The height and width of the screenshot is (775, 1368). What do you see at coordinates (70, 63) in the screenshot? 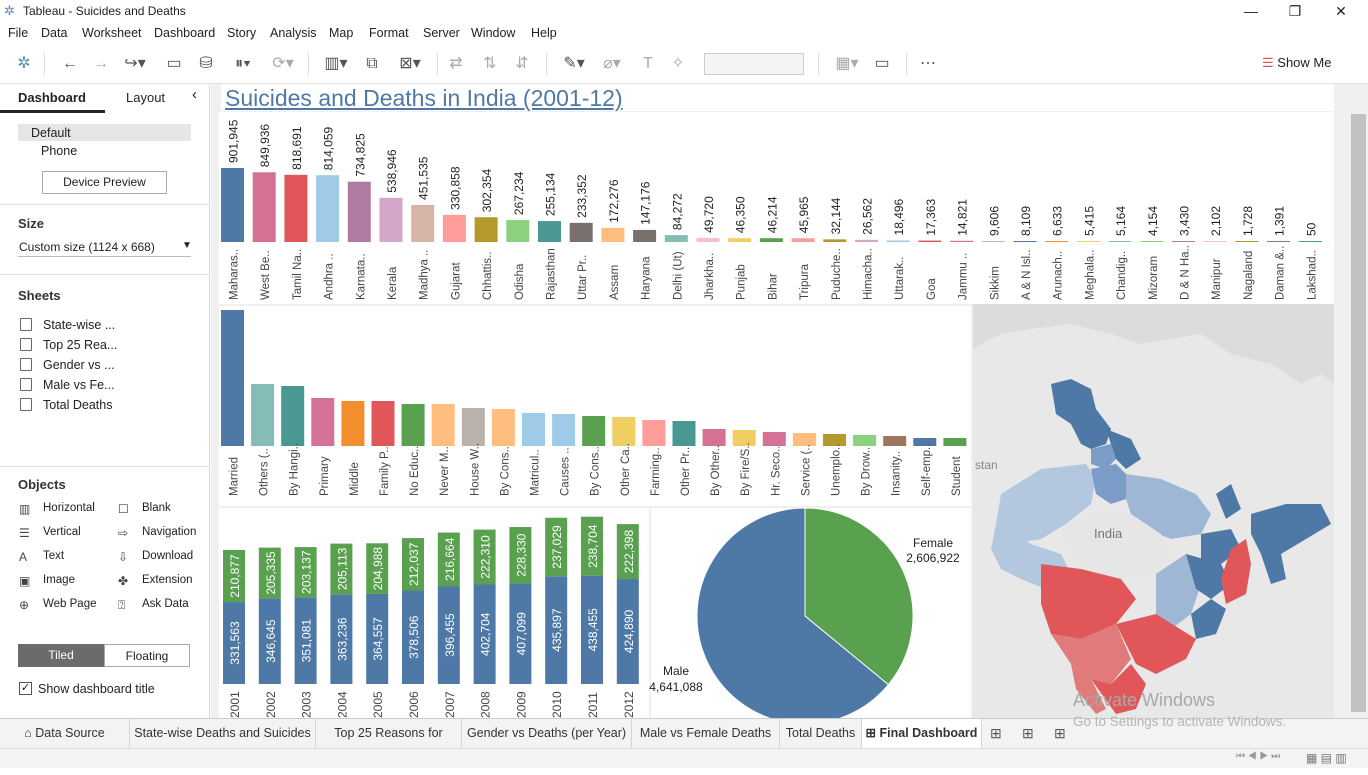
I see `undo-icon: ←` at bounding box center [70, 63].